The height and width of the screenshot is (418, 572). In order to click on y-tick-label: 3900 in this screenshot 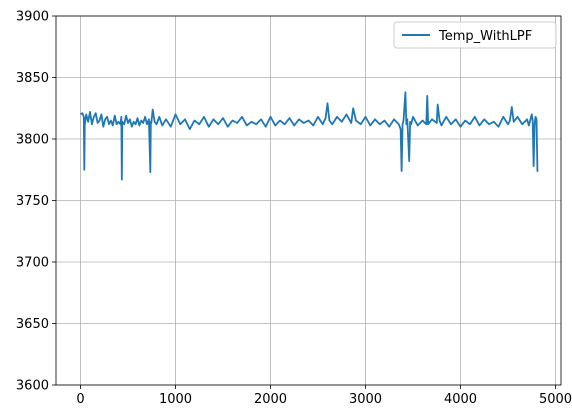, I will do `click(32, 17)`.